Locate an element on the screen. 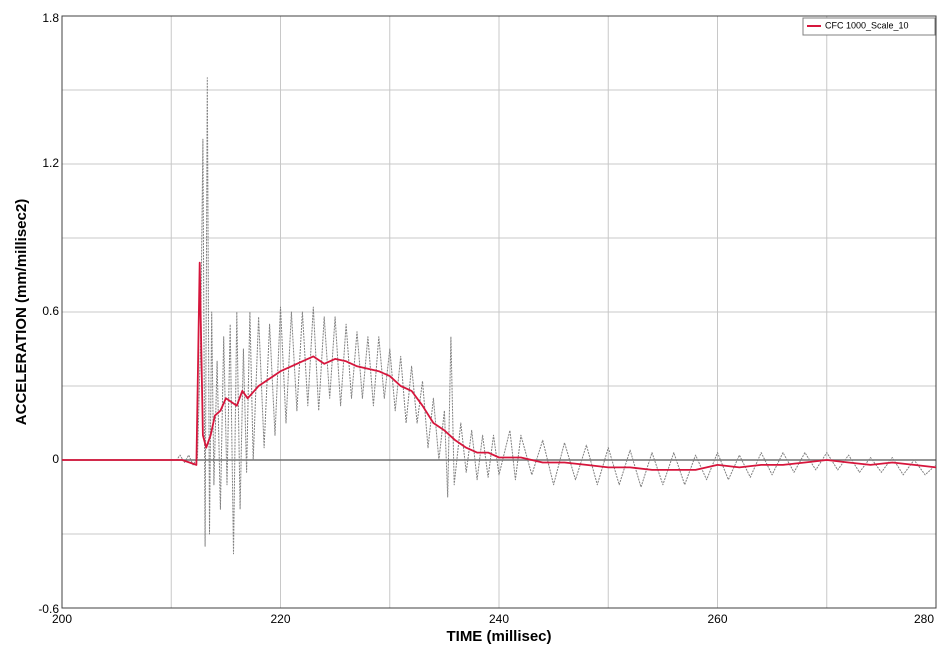 The width and height of the screenshot is (942, 650). x-tick-label: 280 is located at coordinates (924, 619).